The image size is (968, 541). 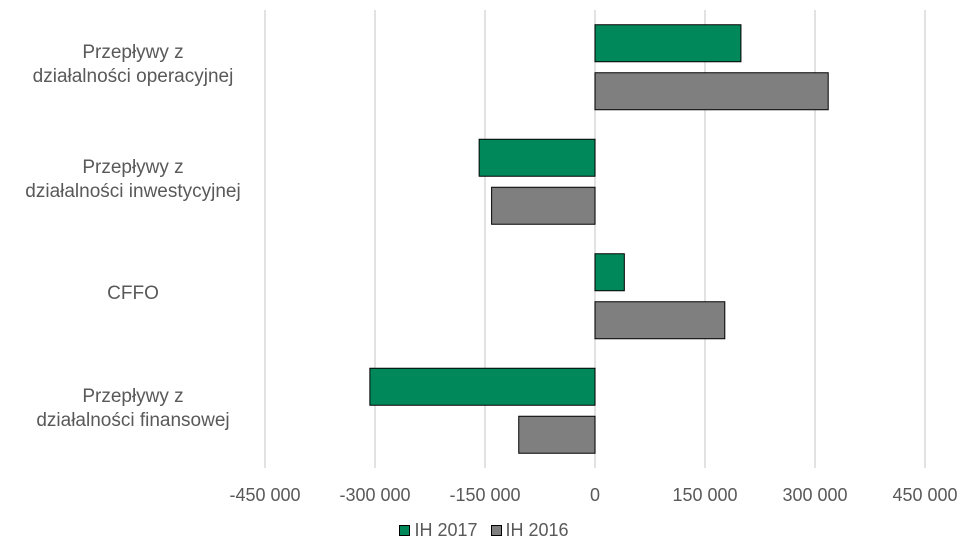 I want to click on category-label: Przepływy z działalności finansowej, so click(x=133, y=409).